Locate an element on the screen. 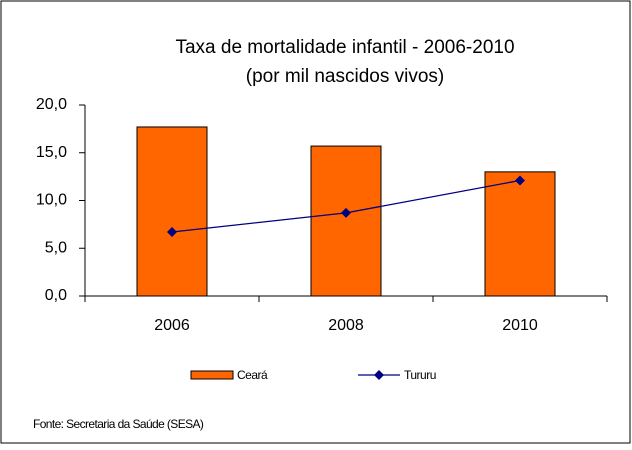 Image resolution: width=632 pixels, height=450 pixels. y-tick-label: 20,0 is located at coordinates (51, 104).